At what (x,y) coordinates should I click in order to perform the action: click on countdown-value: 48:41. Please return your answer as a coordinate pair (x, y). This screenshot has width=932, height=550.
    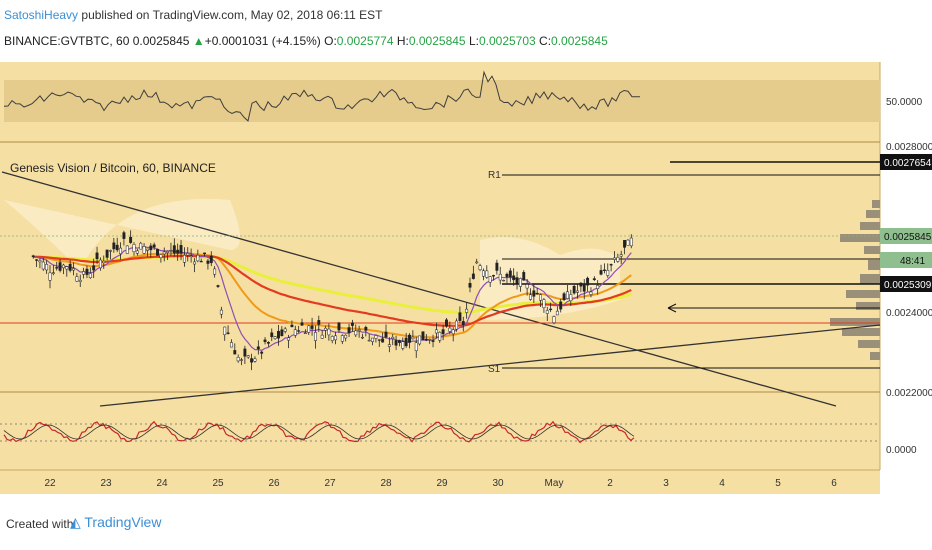
    Looking at the image, I should click on (912, 261).